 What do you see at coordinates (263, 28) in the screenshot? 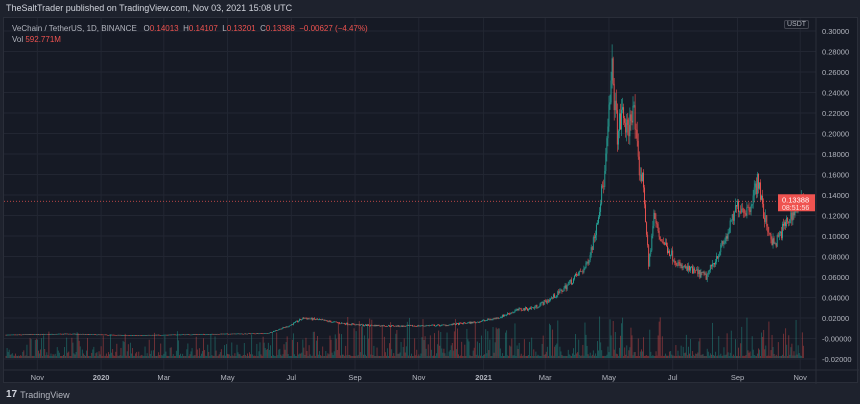
I see `close-label: C` at bounding box center [263, 28].